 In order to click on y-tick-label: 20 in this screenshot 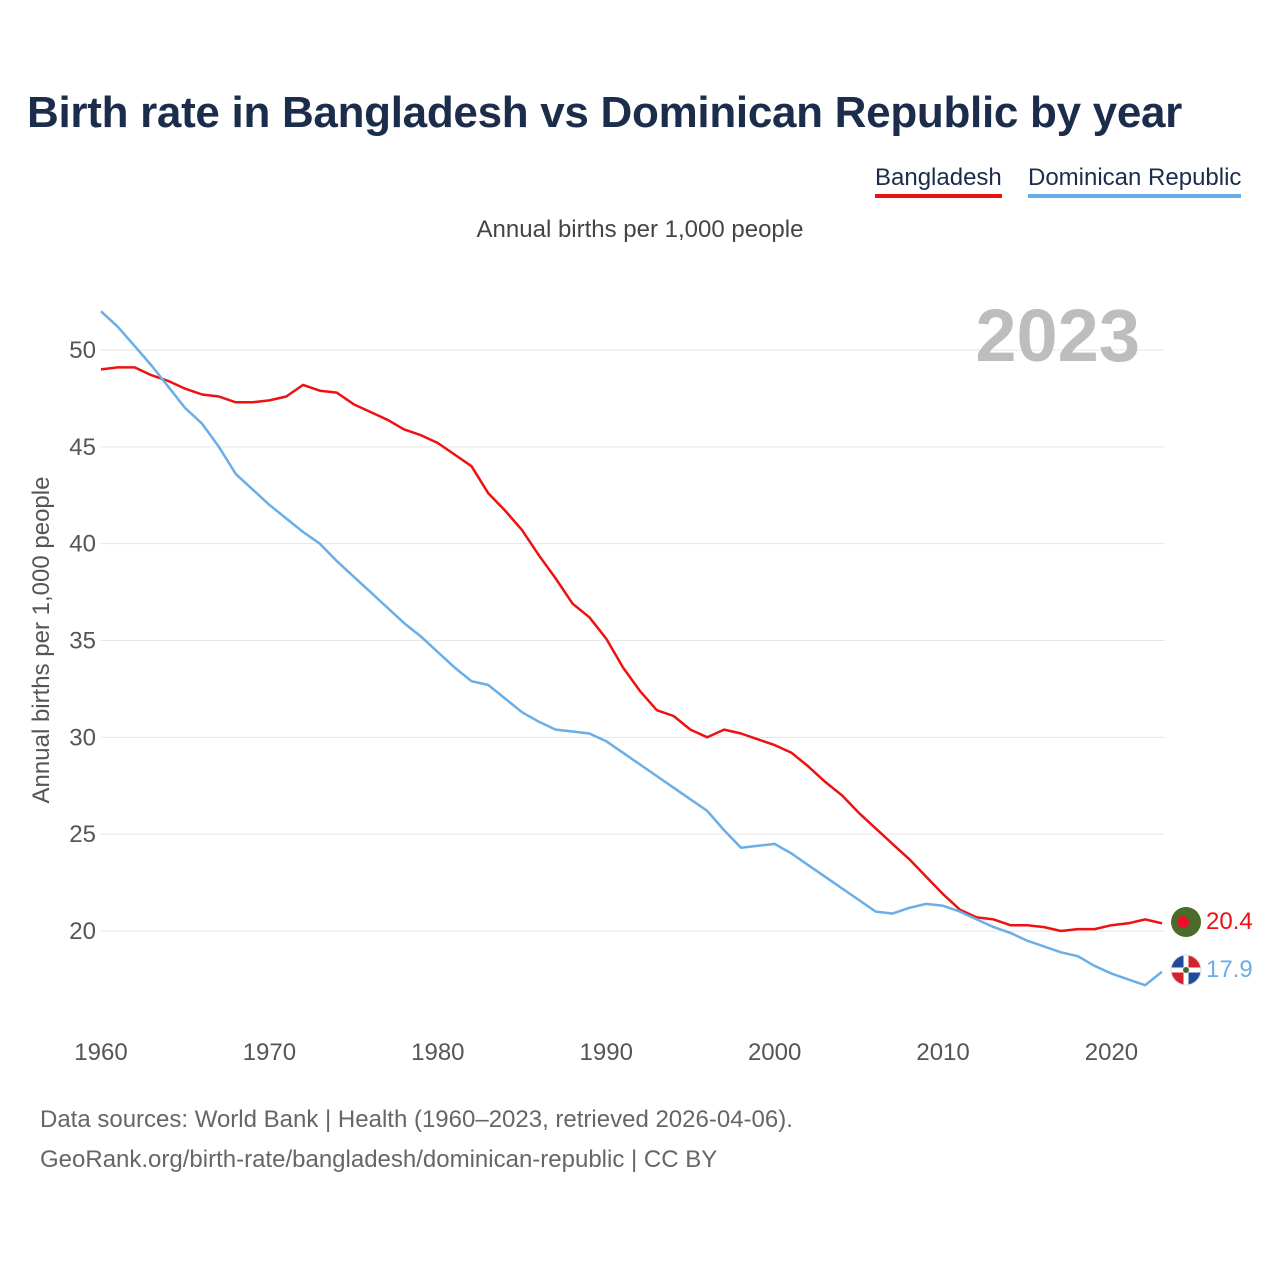, I will do `click(82, 931)`.